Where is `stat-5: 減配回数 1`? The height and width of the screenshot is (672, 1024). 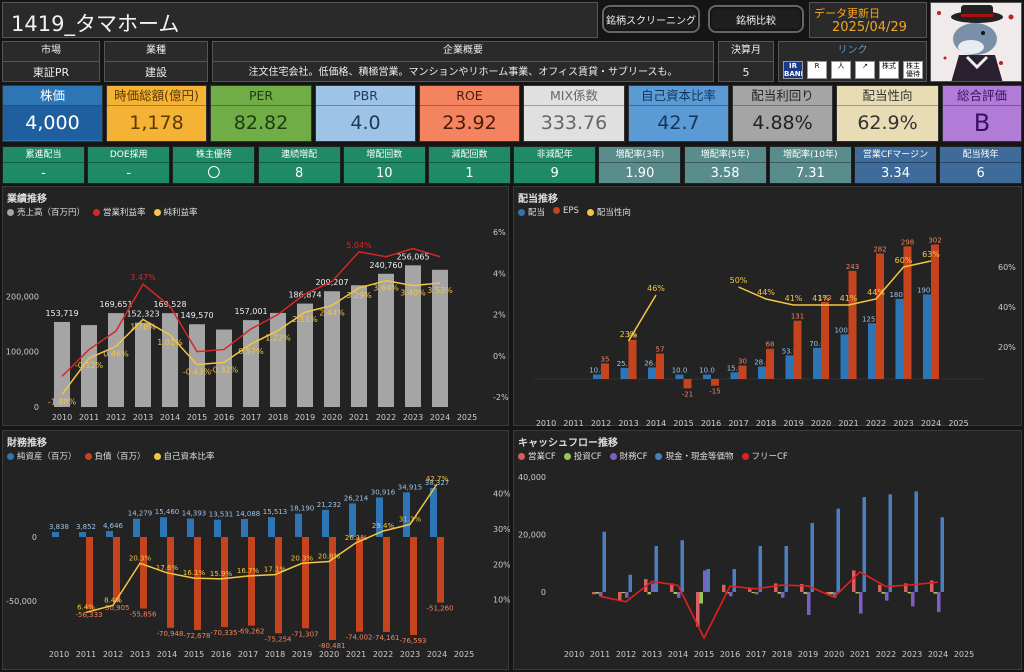 stat-5: 減配回数 1 is located at coordinates (469, 165).